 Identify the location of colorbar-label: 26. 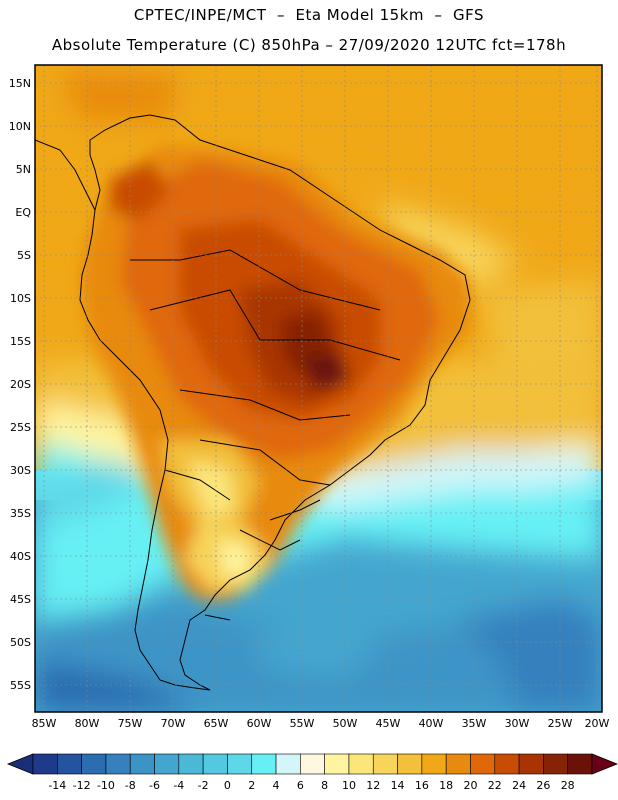
(543, 785).